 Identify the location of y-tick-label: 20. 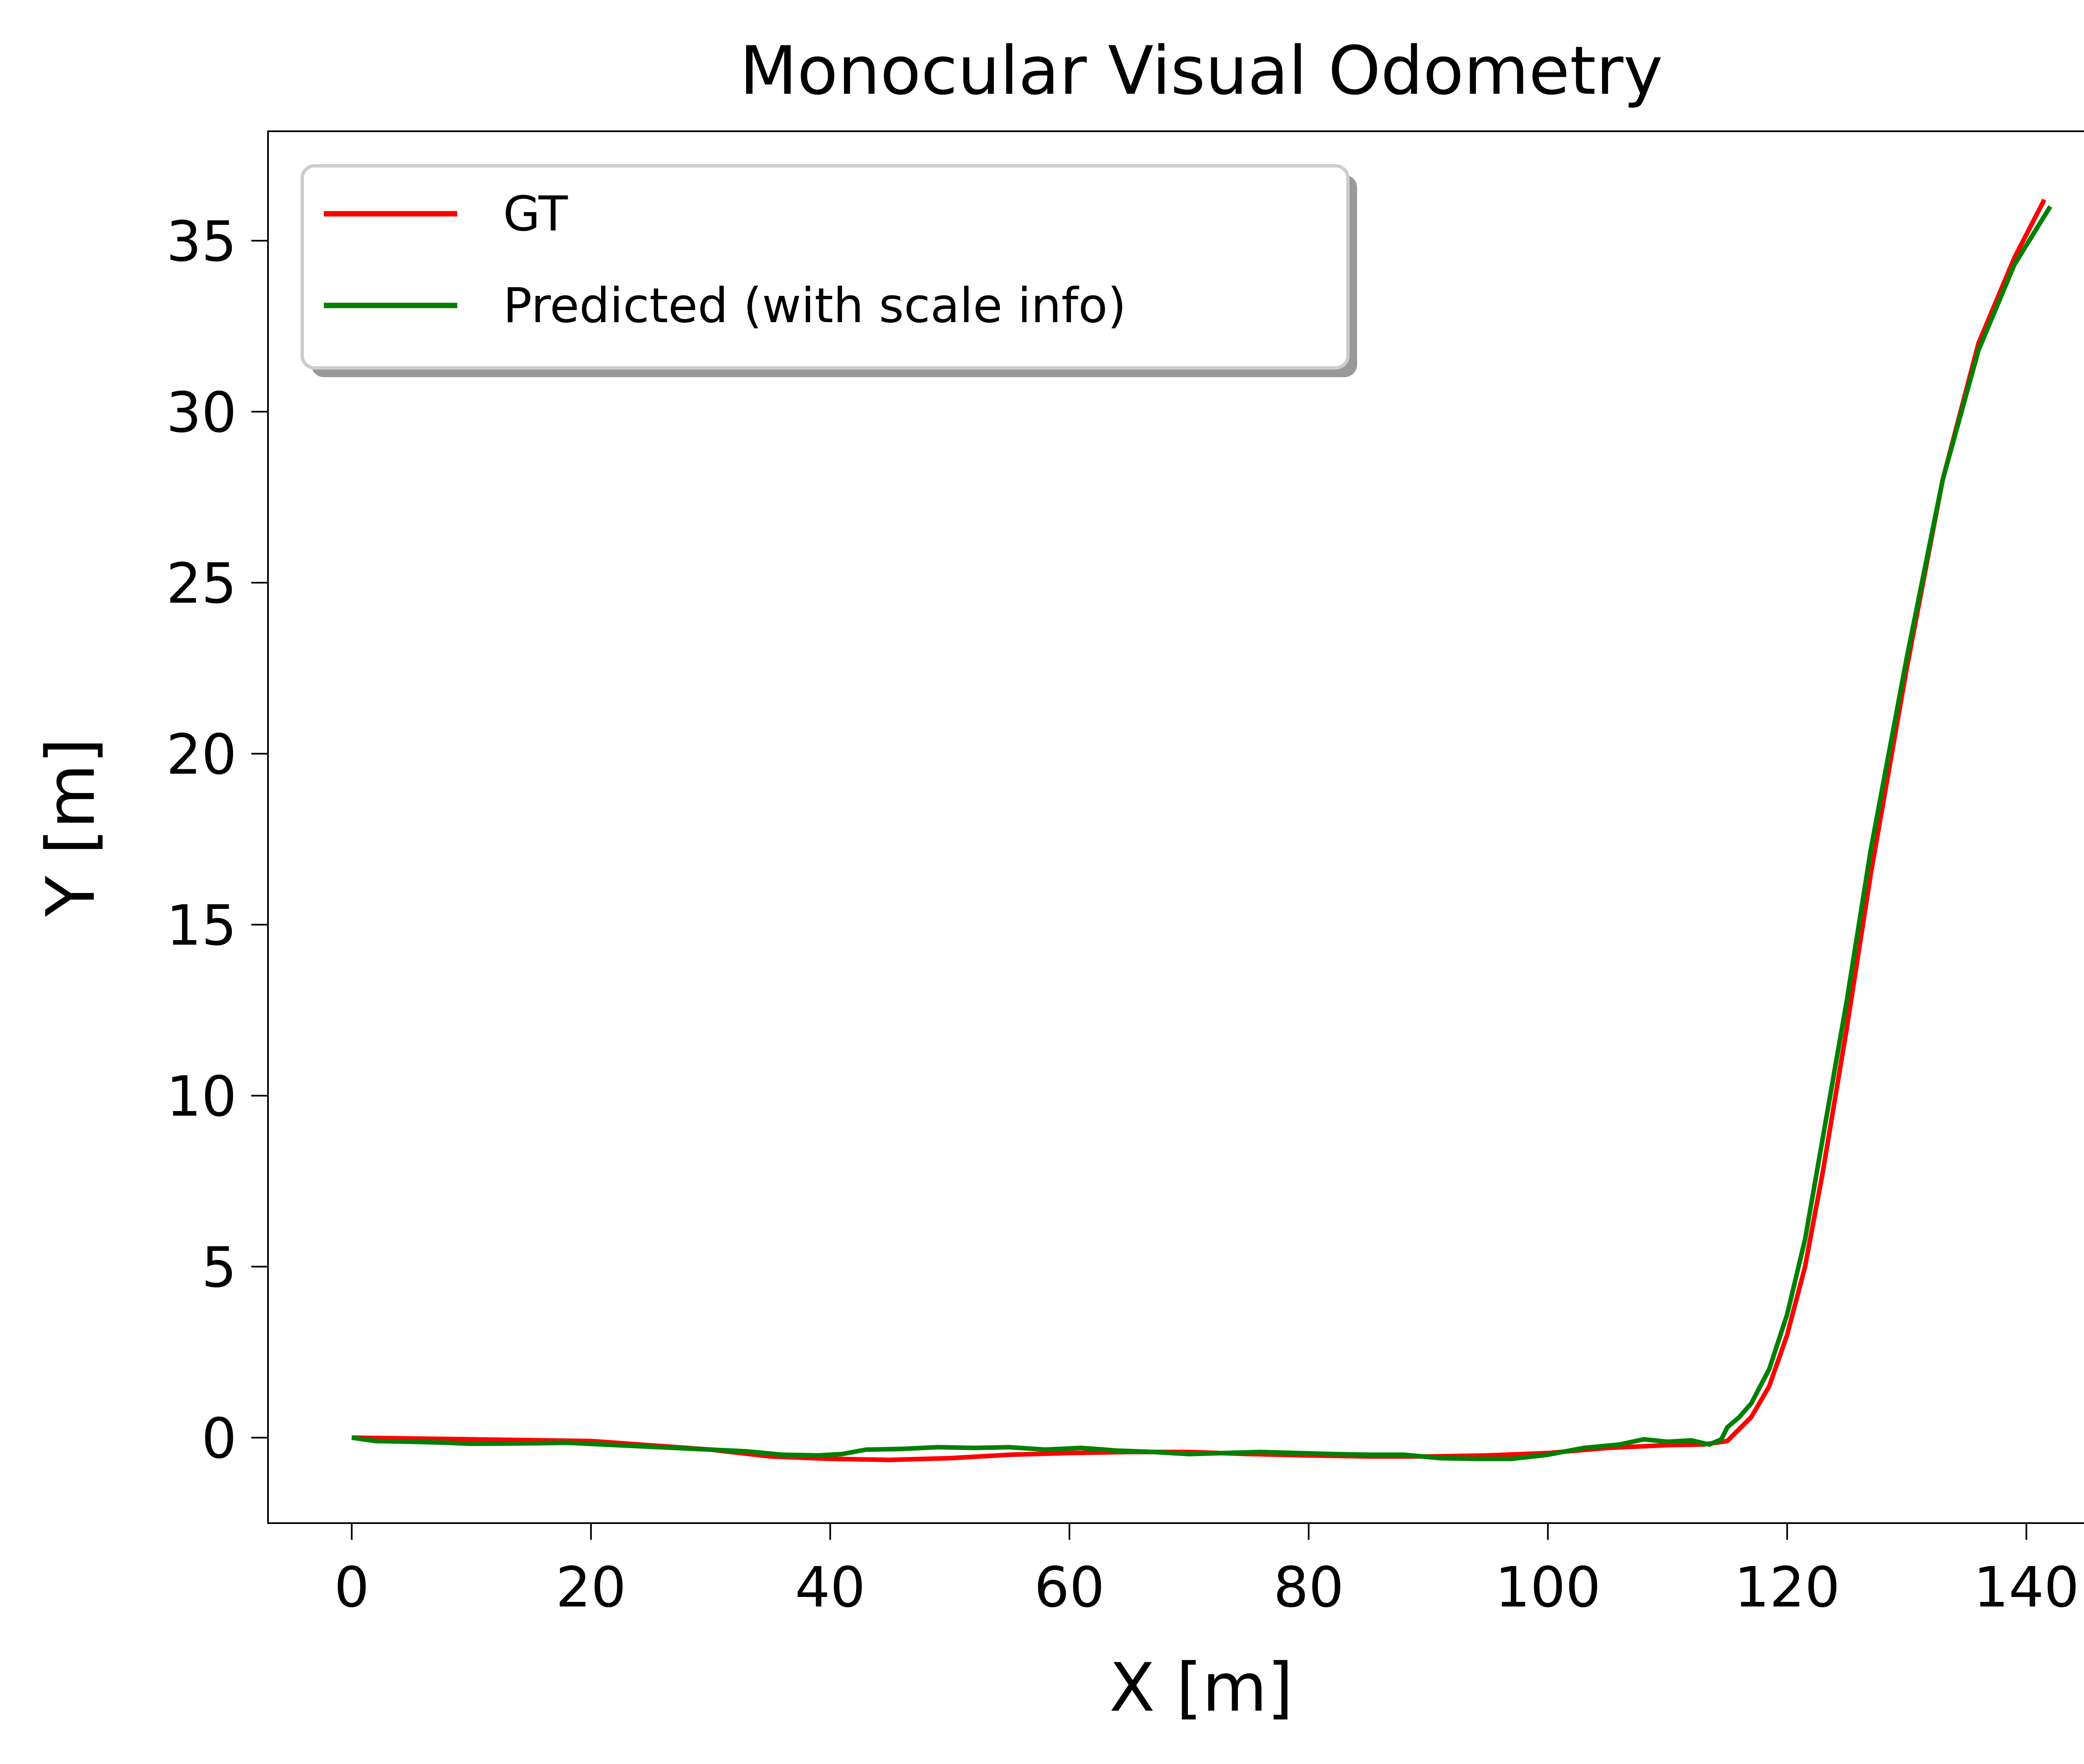
(201, 755).